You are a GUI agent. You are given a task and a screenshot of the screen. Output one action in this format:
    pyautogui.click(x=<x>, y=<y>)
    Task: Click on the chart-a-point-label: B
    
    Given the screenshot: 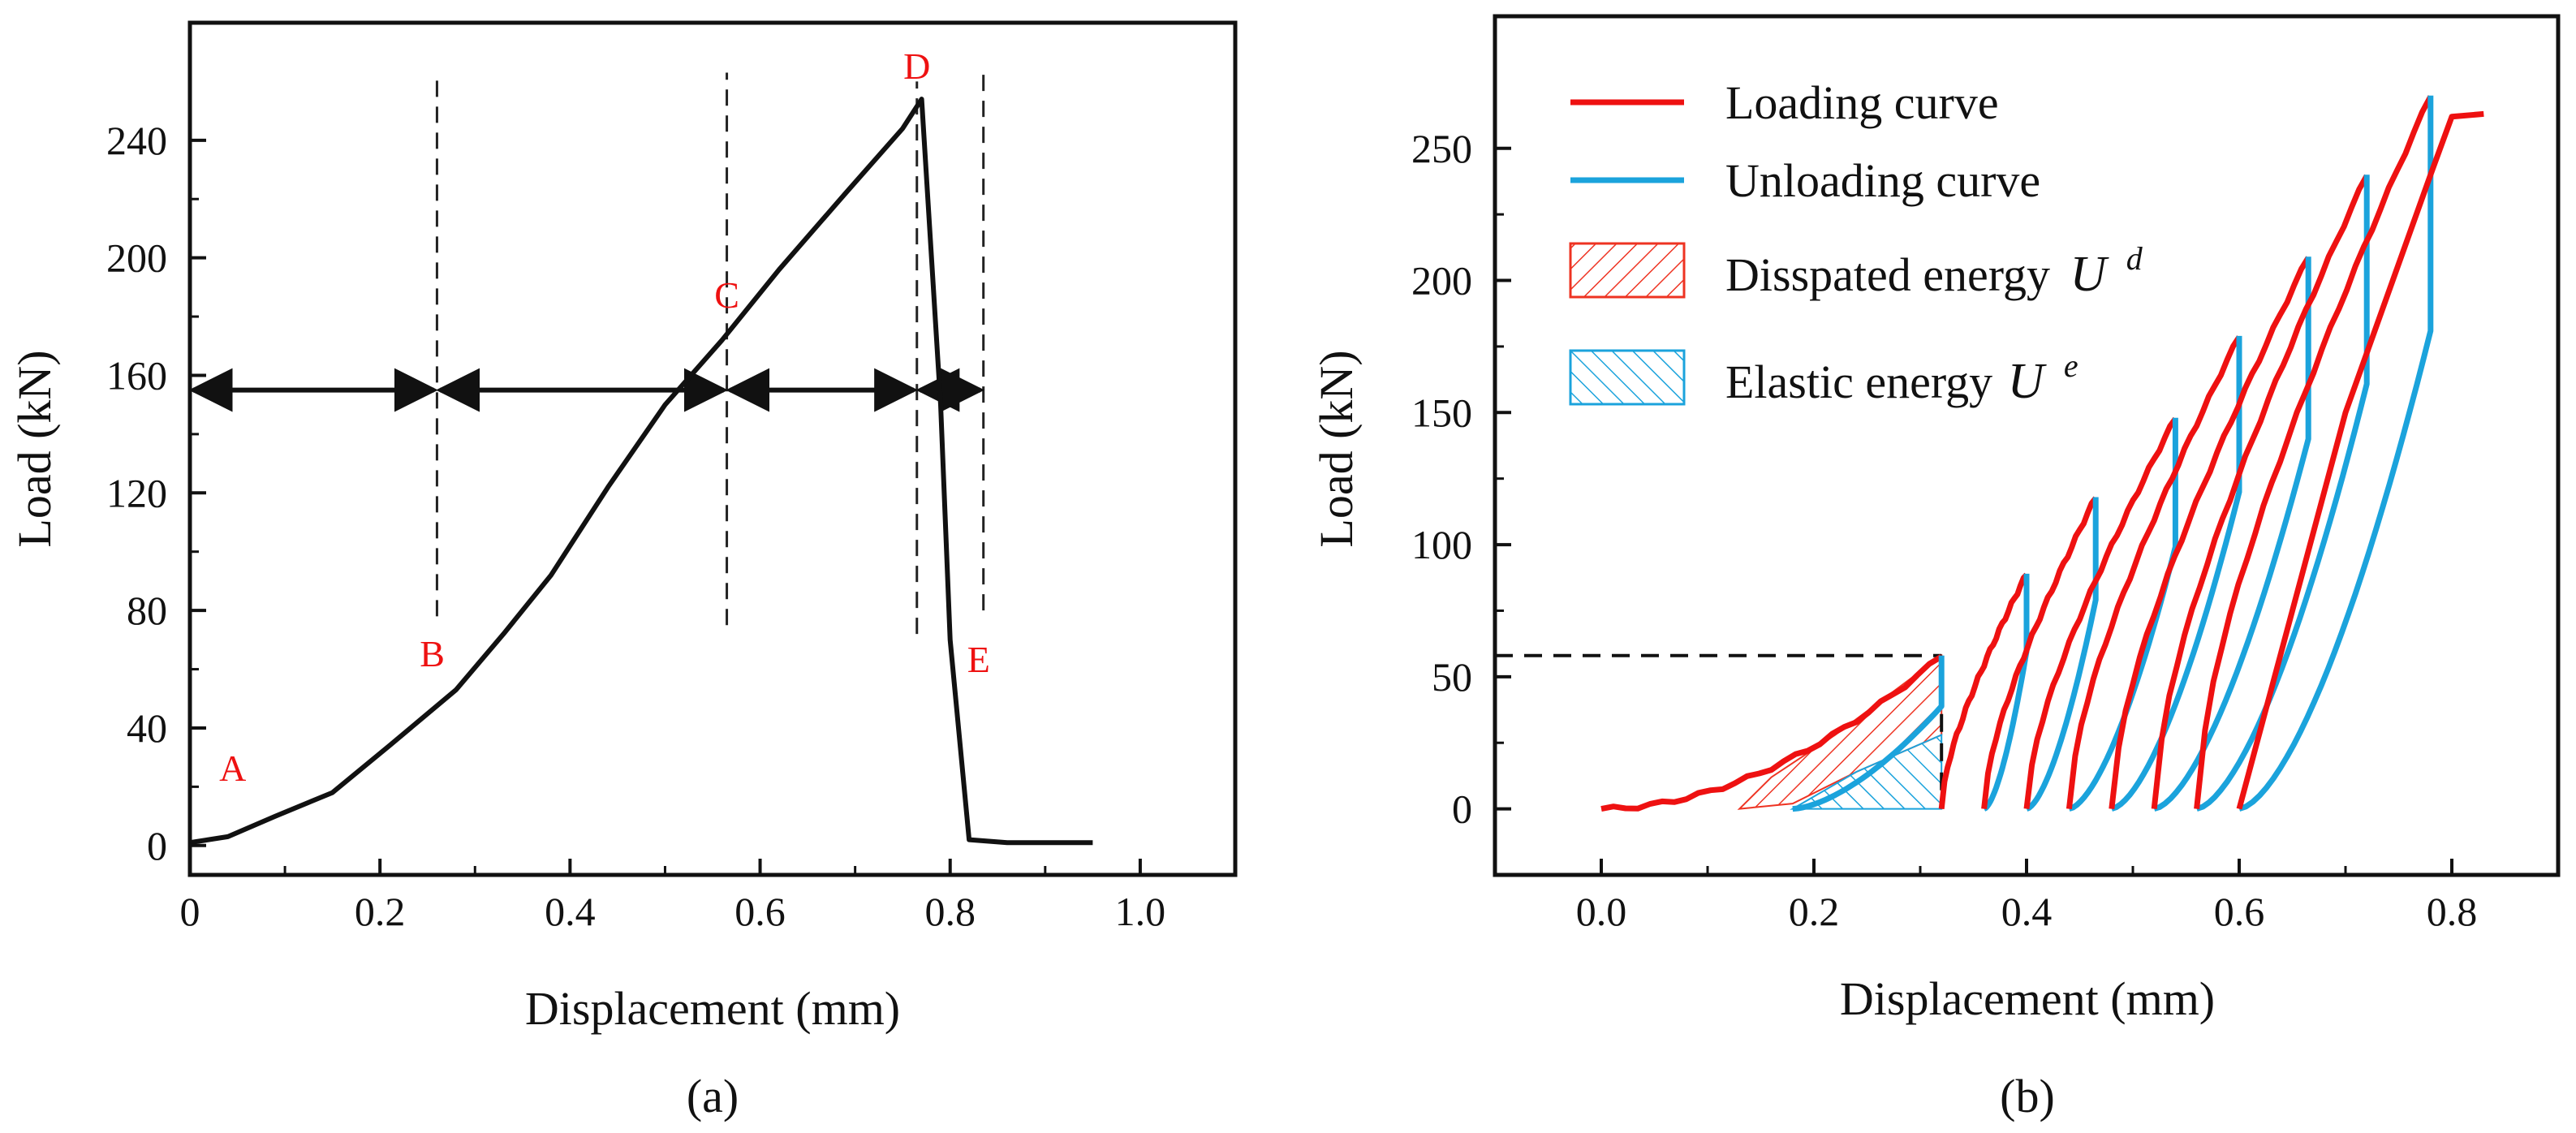 What is the action you would take?
    pyautogui.click(x=433, y=653)
    